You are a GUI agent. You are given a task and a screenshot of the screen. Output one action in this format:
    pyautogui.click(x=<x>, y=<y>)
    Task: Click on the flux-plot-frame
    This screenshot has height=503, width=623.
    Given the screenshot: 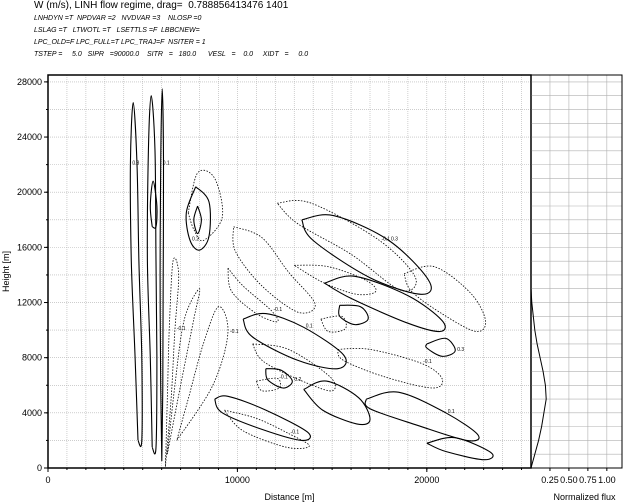 What is the action you would take?
    pyautogui.click(x=576, y=271)
    